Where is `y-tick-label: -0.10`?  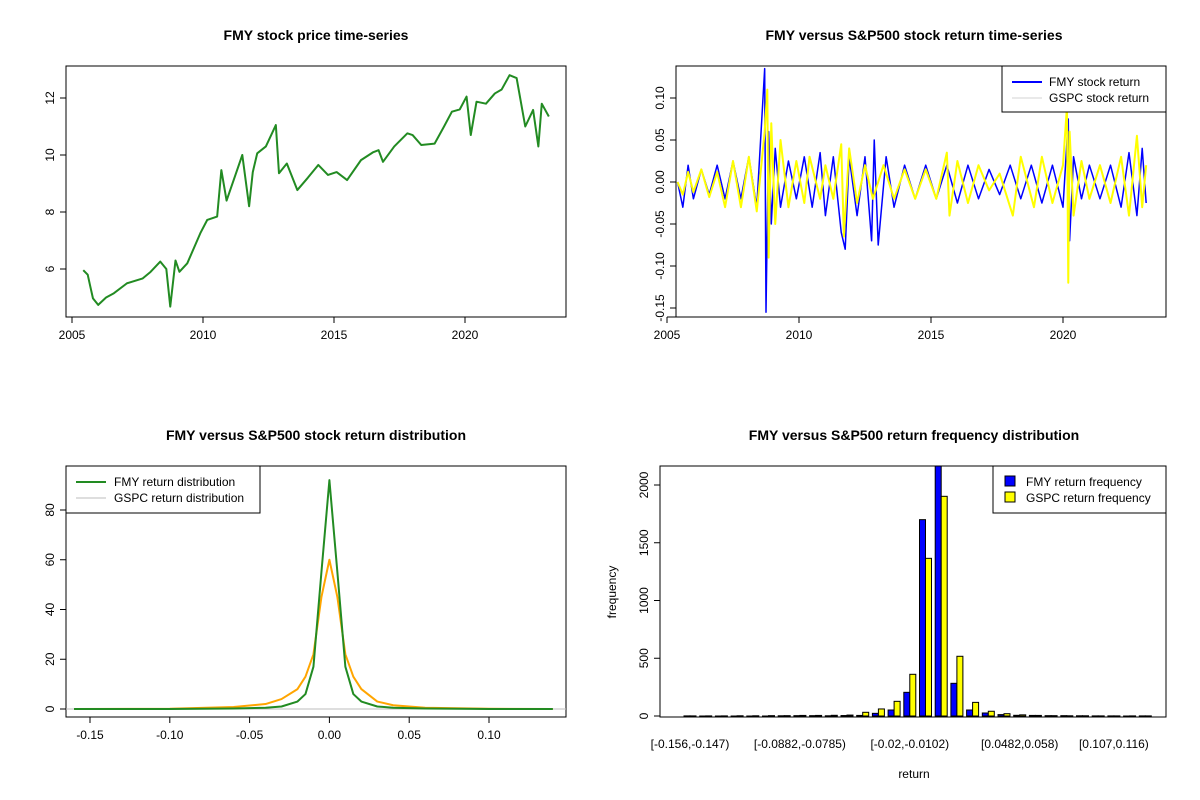 y-tick-label: -0.10 is located at coordinates (660, 266).